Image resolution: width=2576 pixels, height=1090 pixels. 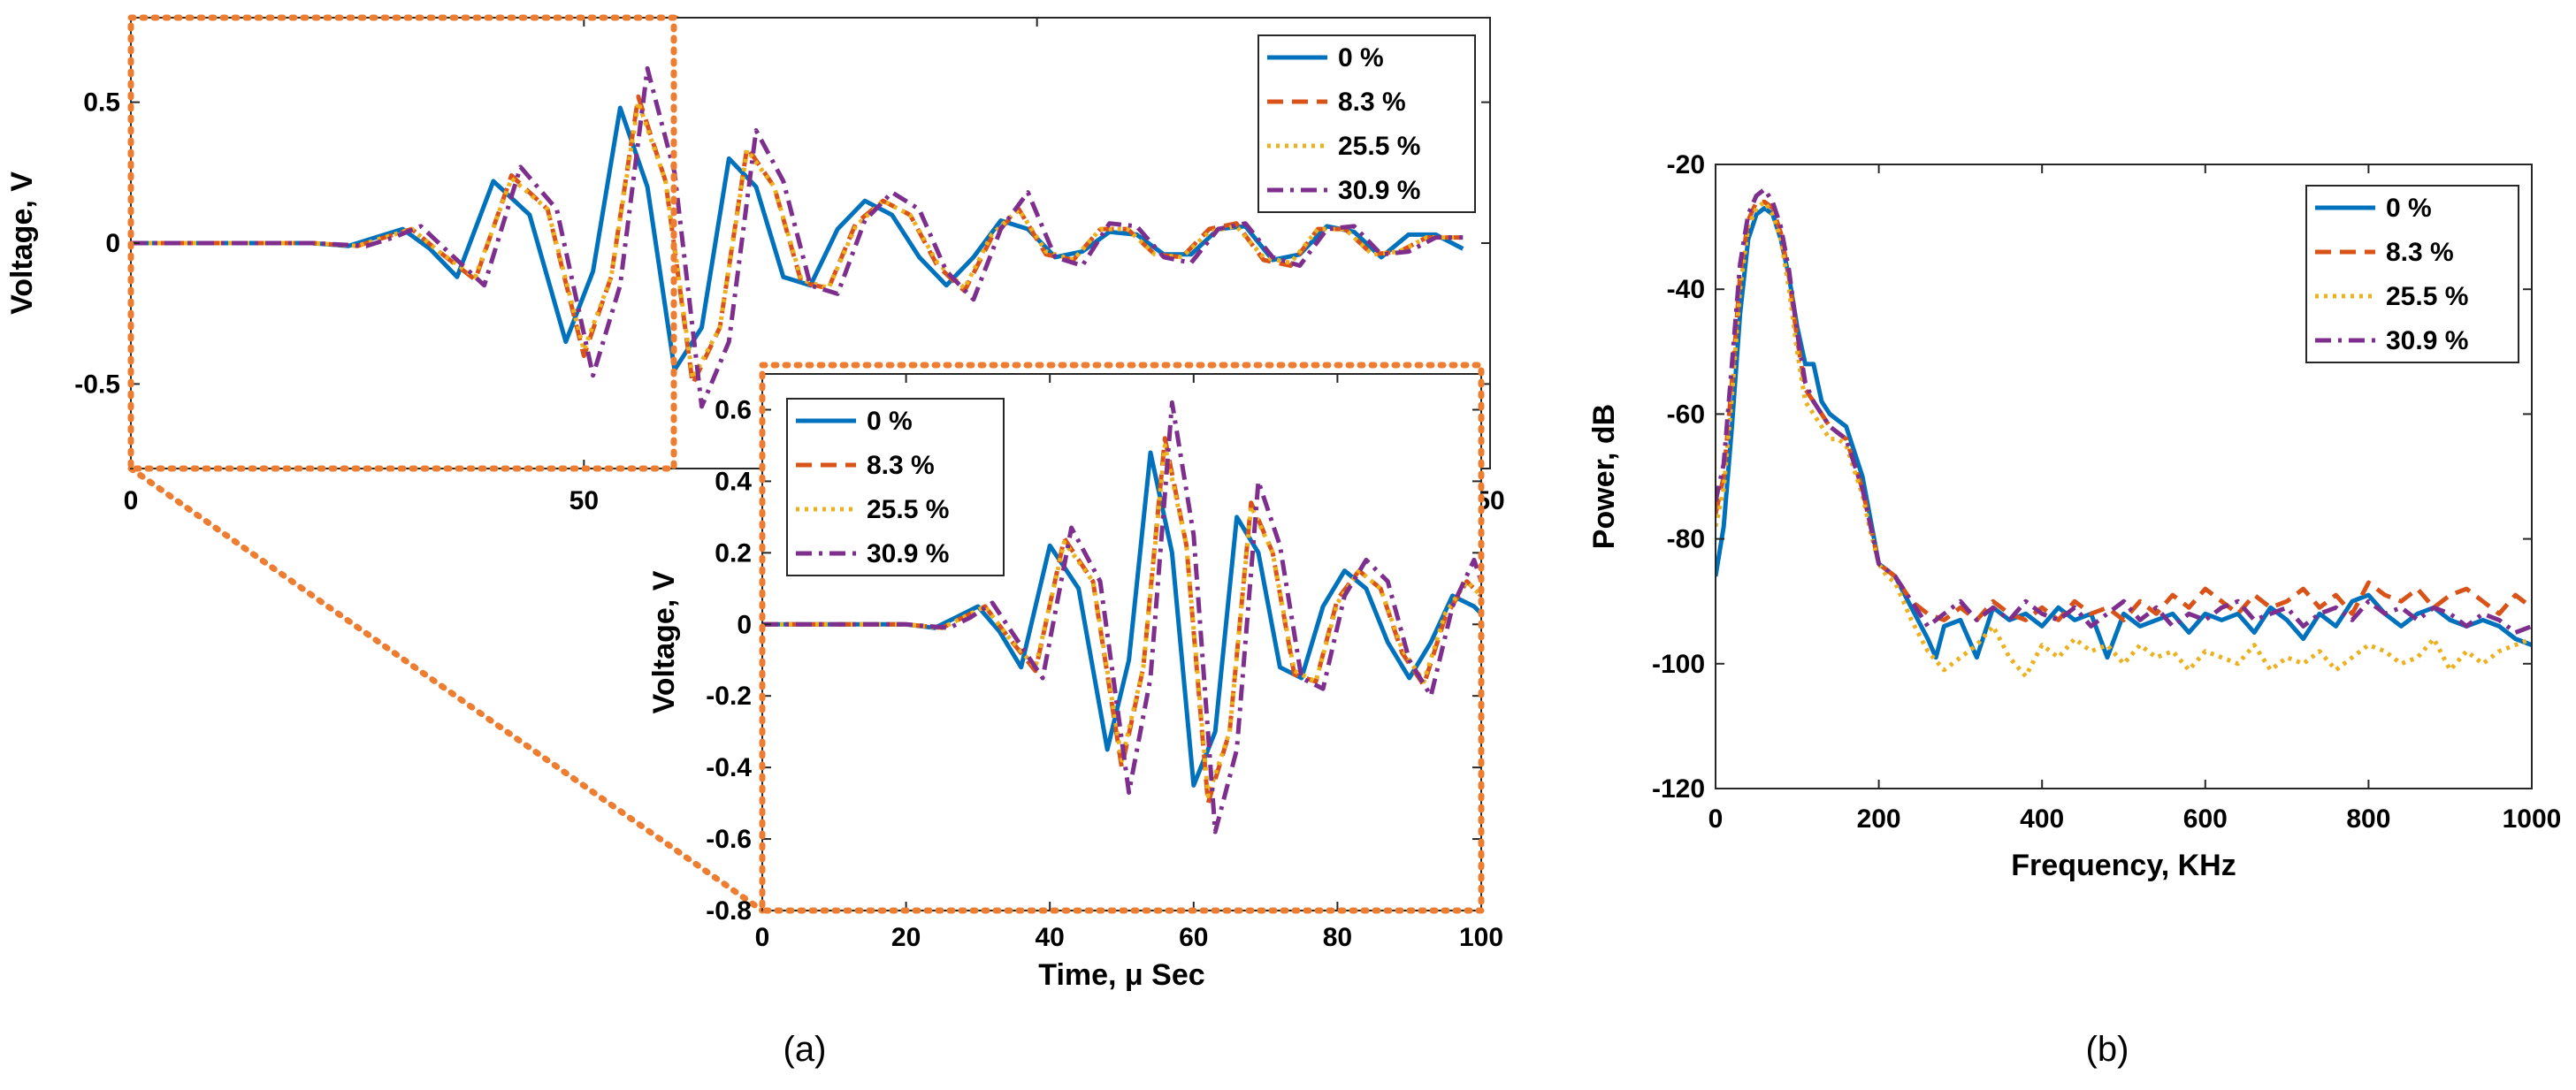 What do you see at coordinates (1686, 164) in the screenshot?
I see `y-tick-label: -20` at bounding box center [1686, 164].